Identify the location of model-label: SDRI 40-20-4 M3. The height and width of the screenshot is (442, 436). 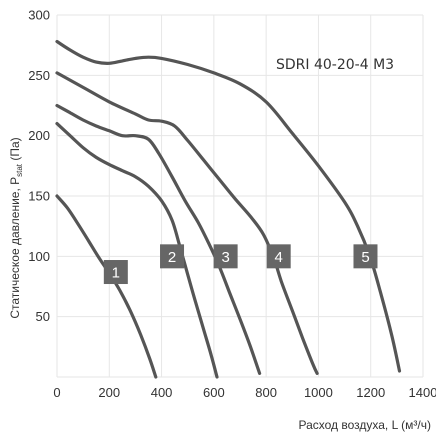
(335, 65).